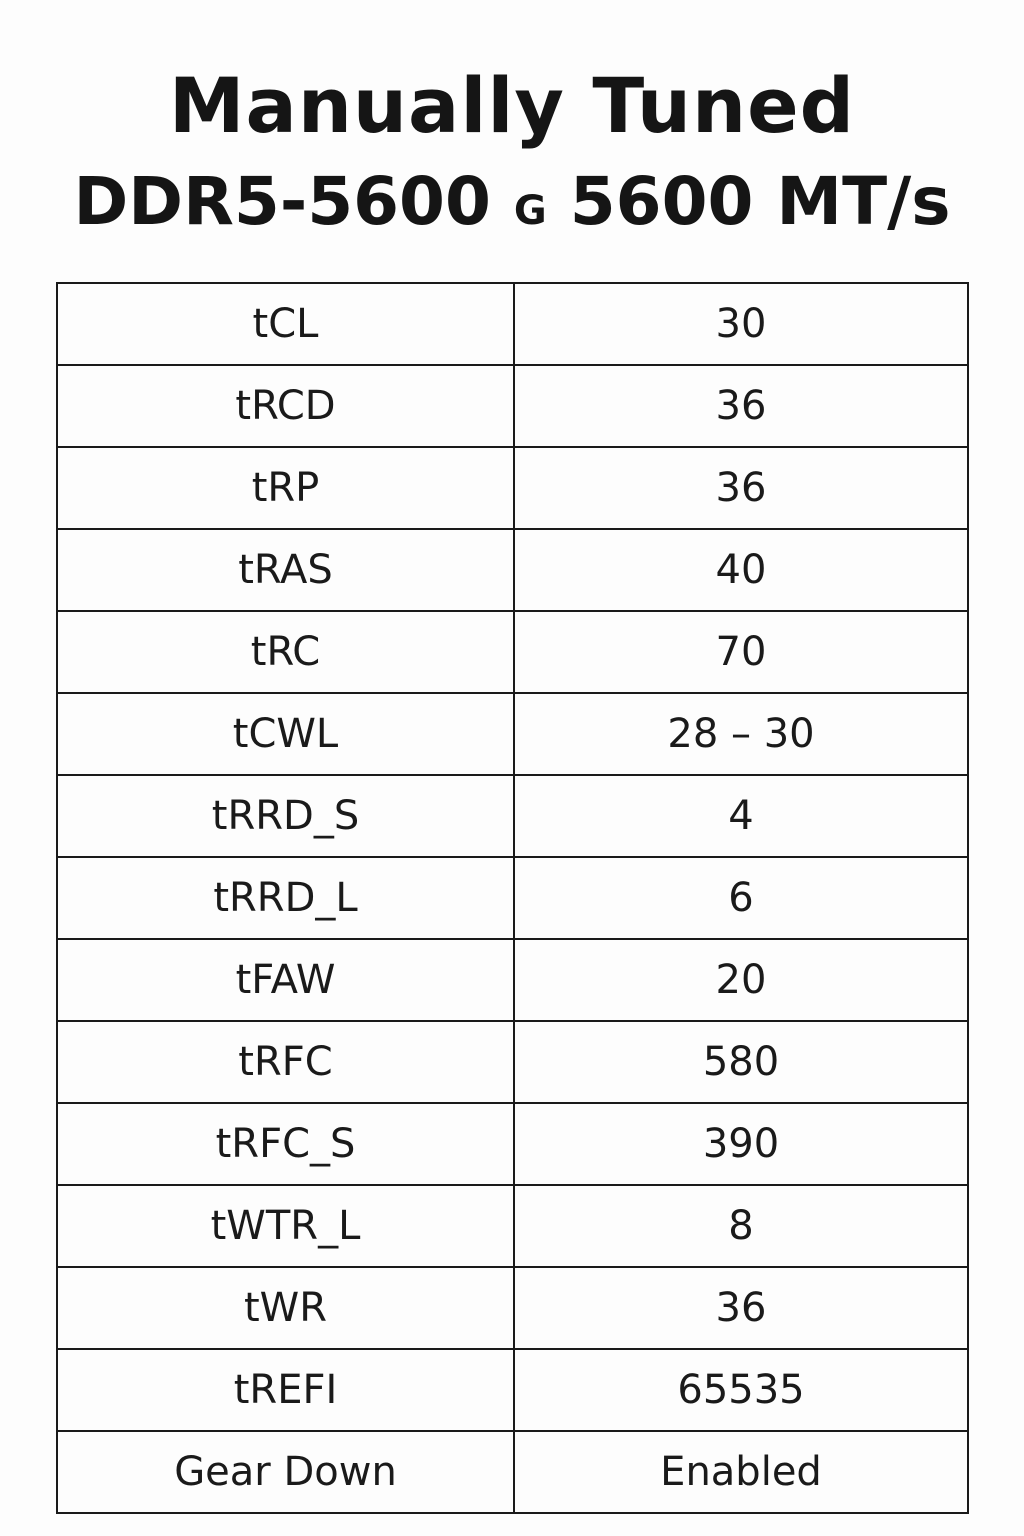 The width and height of the screenshot is (1024, 1536). Describe the element at coordinates (741, 734) in the screenshot. I see `param-value-cell: 28 – 30` at that location.